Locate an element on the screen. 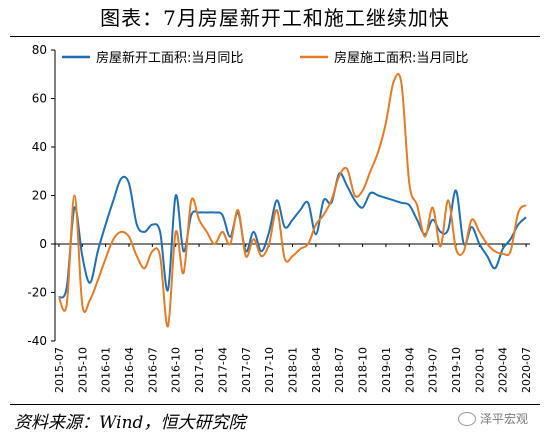  y-tick-label: -20 is located at coordinates (37, 293).